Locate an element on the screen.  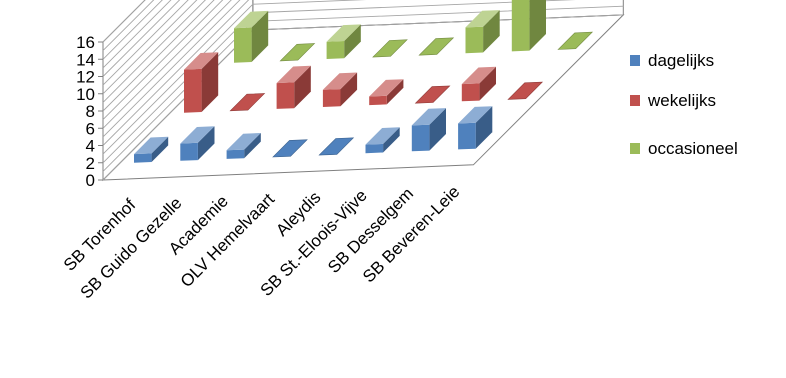
y-tick-label: 4 is located at coordinates (90, 146).